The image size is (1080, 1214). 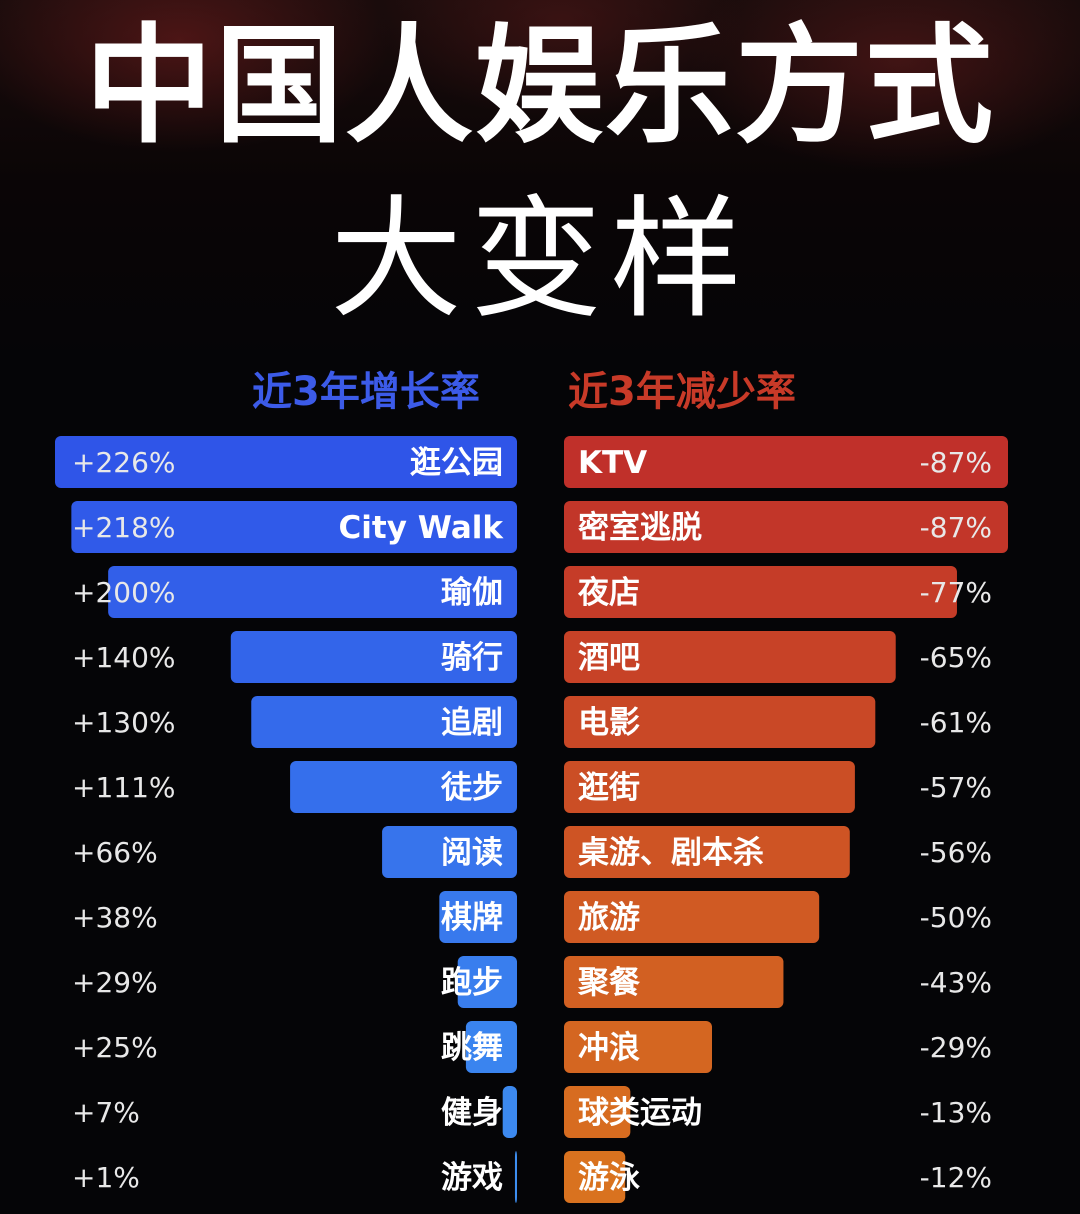 What do you see at coordinates (366, 392) in the screenshot?
I see `growth-chart-title: 近3年增长率` at bounding box center [366, 392].